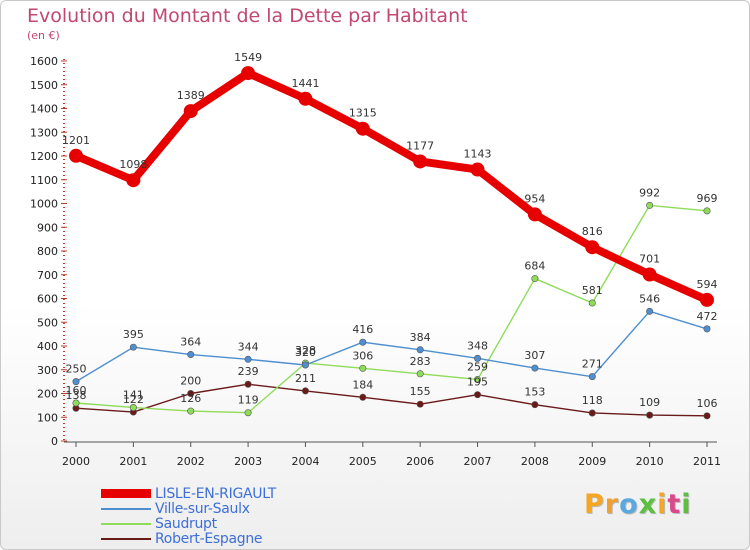 Image resolution: width=750 pixels, height=550 pixels. I want to click on y-tick-label: 0, so click(54, 441).